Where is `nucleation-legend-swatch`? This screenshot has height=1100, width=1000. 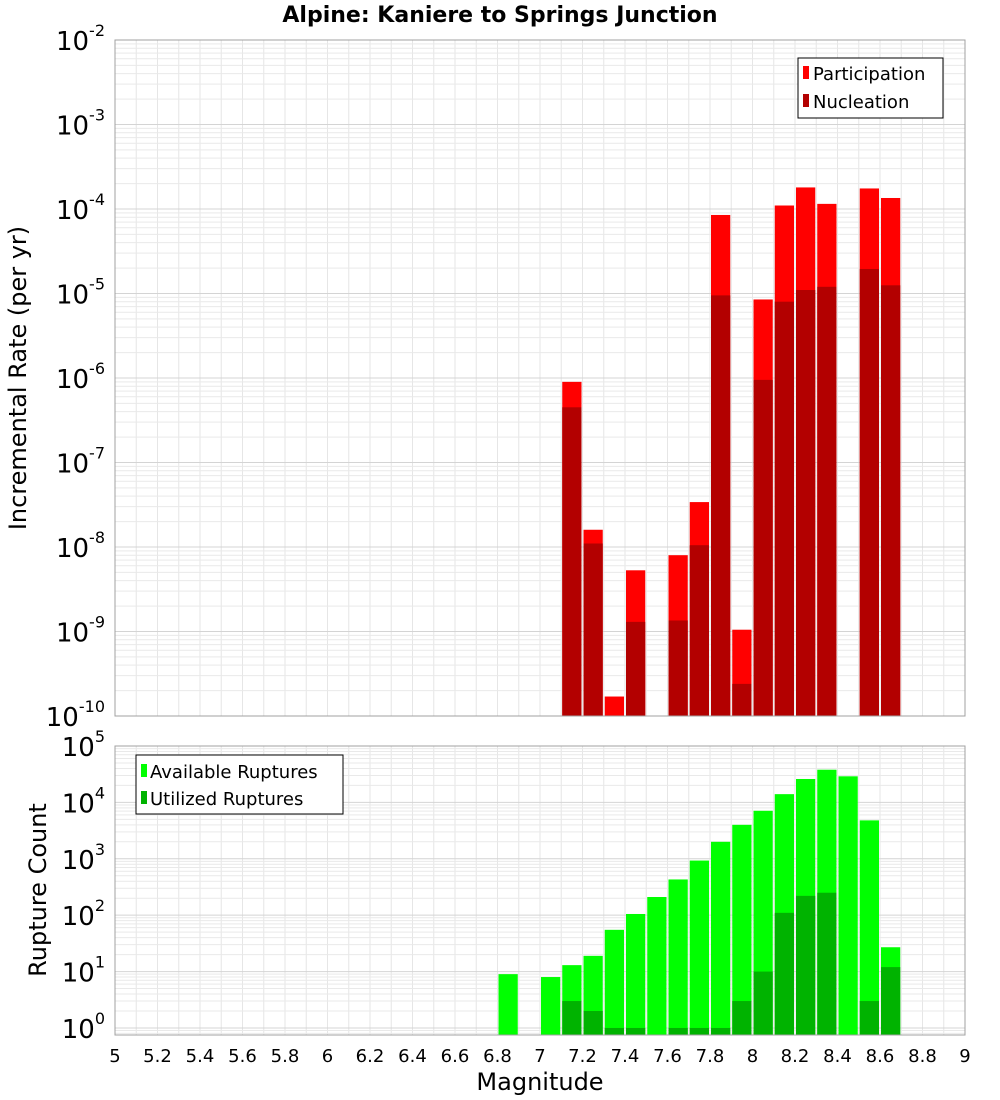
nucleation-legend-swatch is located at coordinates (806, 100).